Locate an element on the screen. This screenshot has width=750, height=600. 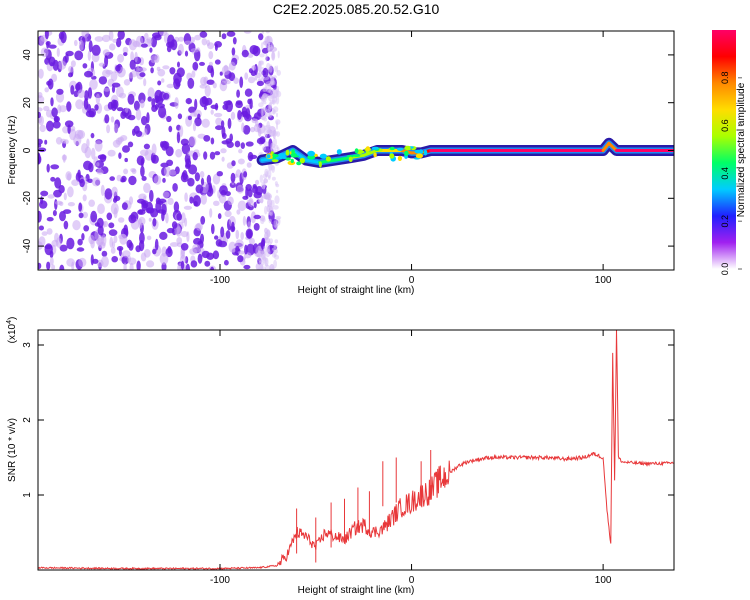
snr-y-tick-label: 1 is located at coordinates (27, 495).